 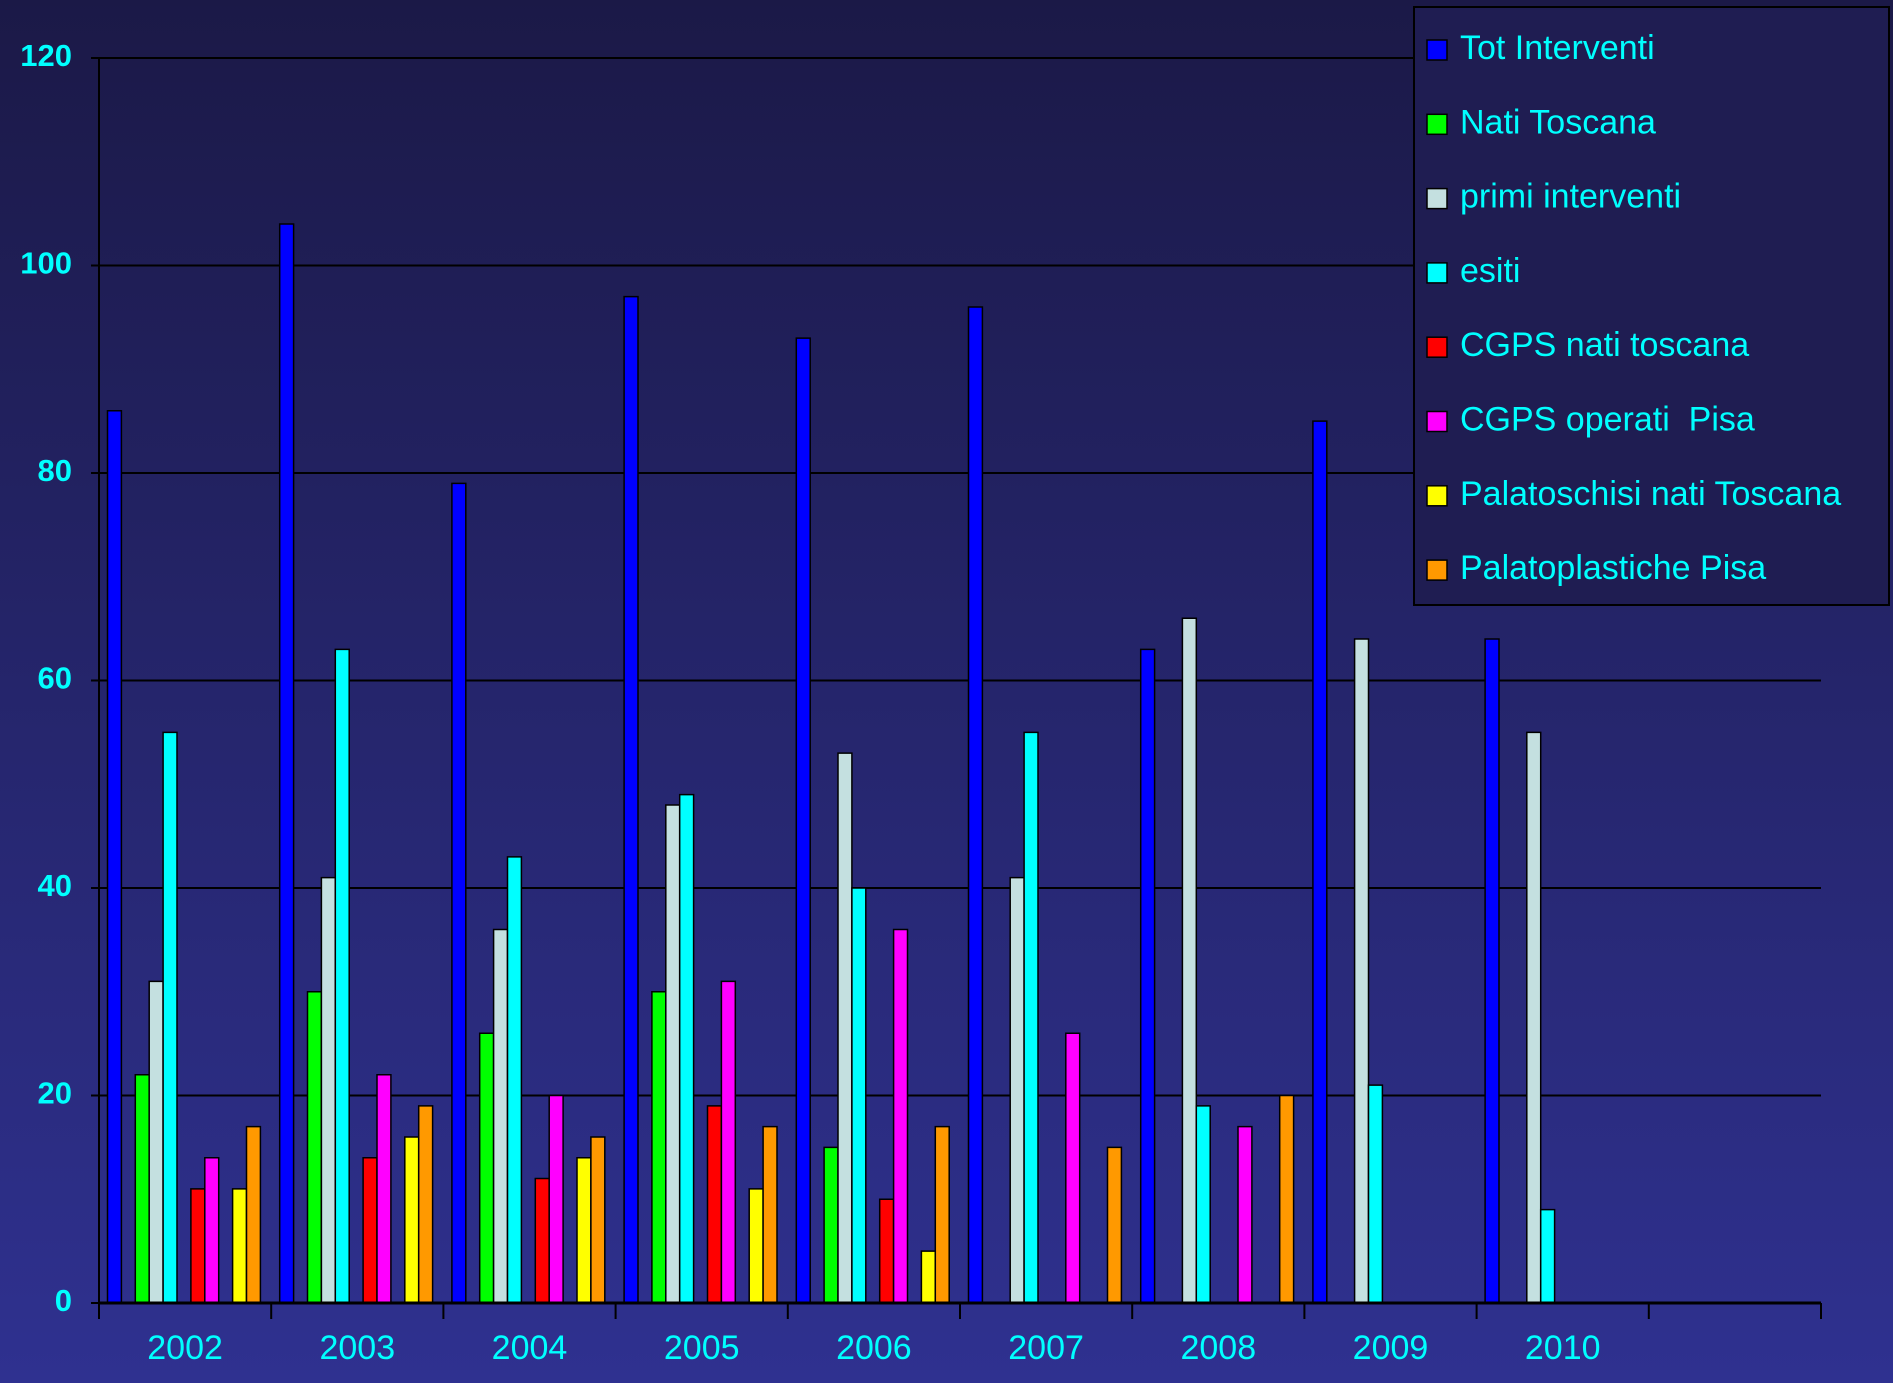 I want to click on x-tick-label: 2003, so click(x=357, y=1348).